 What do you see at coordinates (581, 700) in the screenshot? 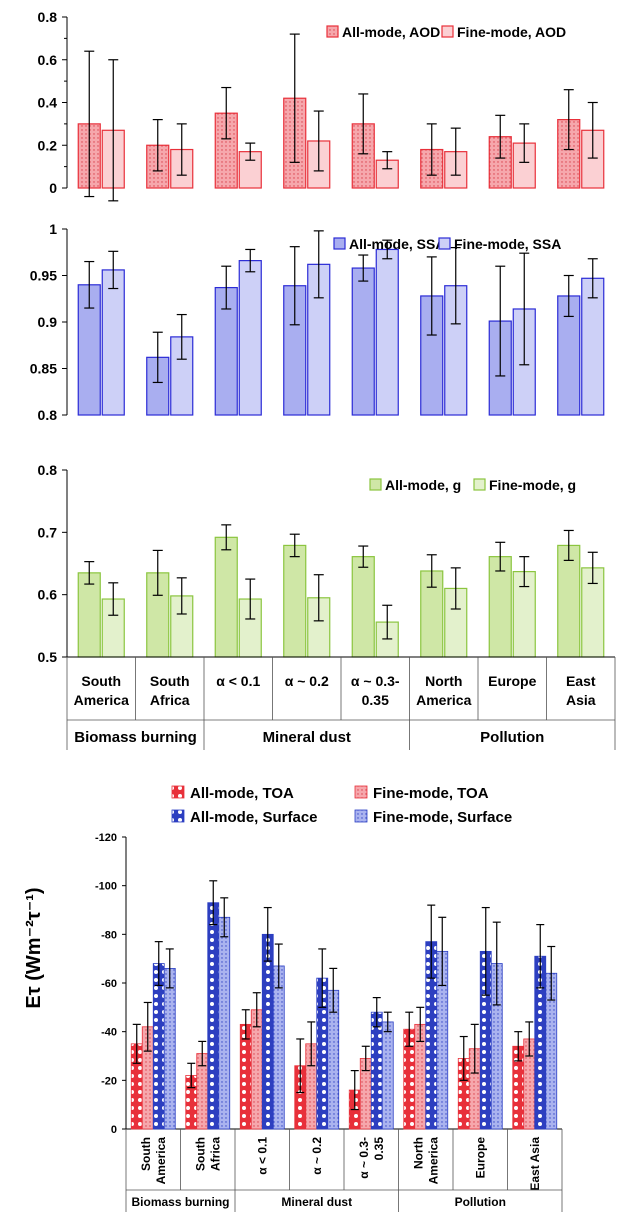
I see `top-x-tick-label: Asia` at bounding box center [581, 700].